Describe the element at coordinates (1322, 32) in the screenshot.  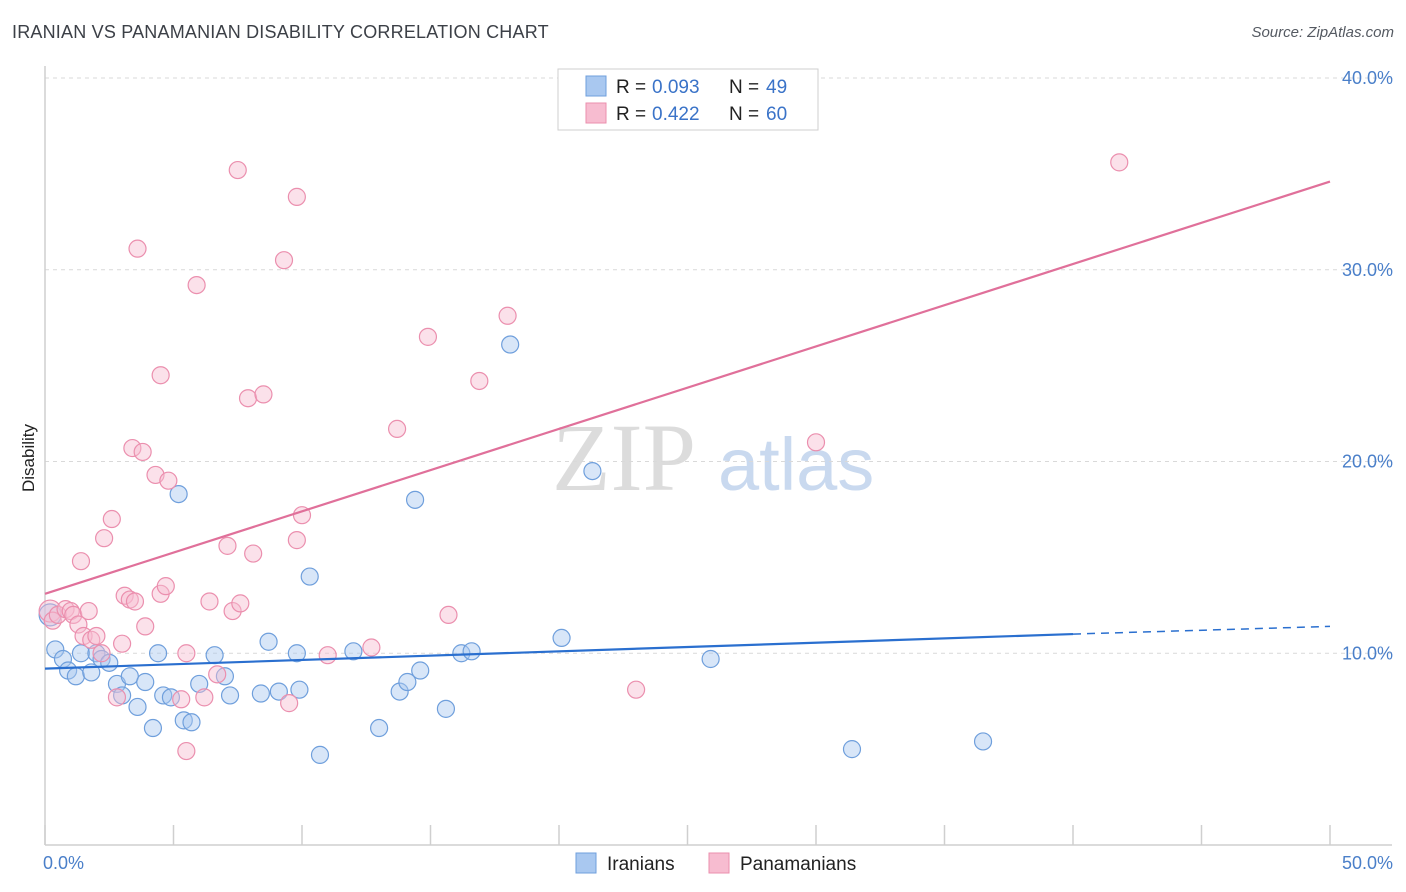
I see `chart-source: Source: ZipAtlas.com` at that location.